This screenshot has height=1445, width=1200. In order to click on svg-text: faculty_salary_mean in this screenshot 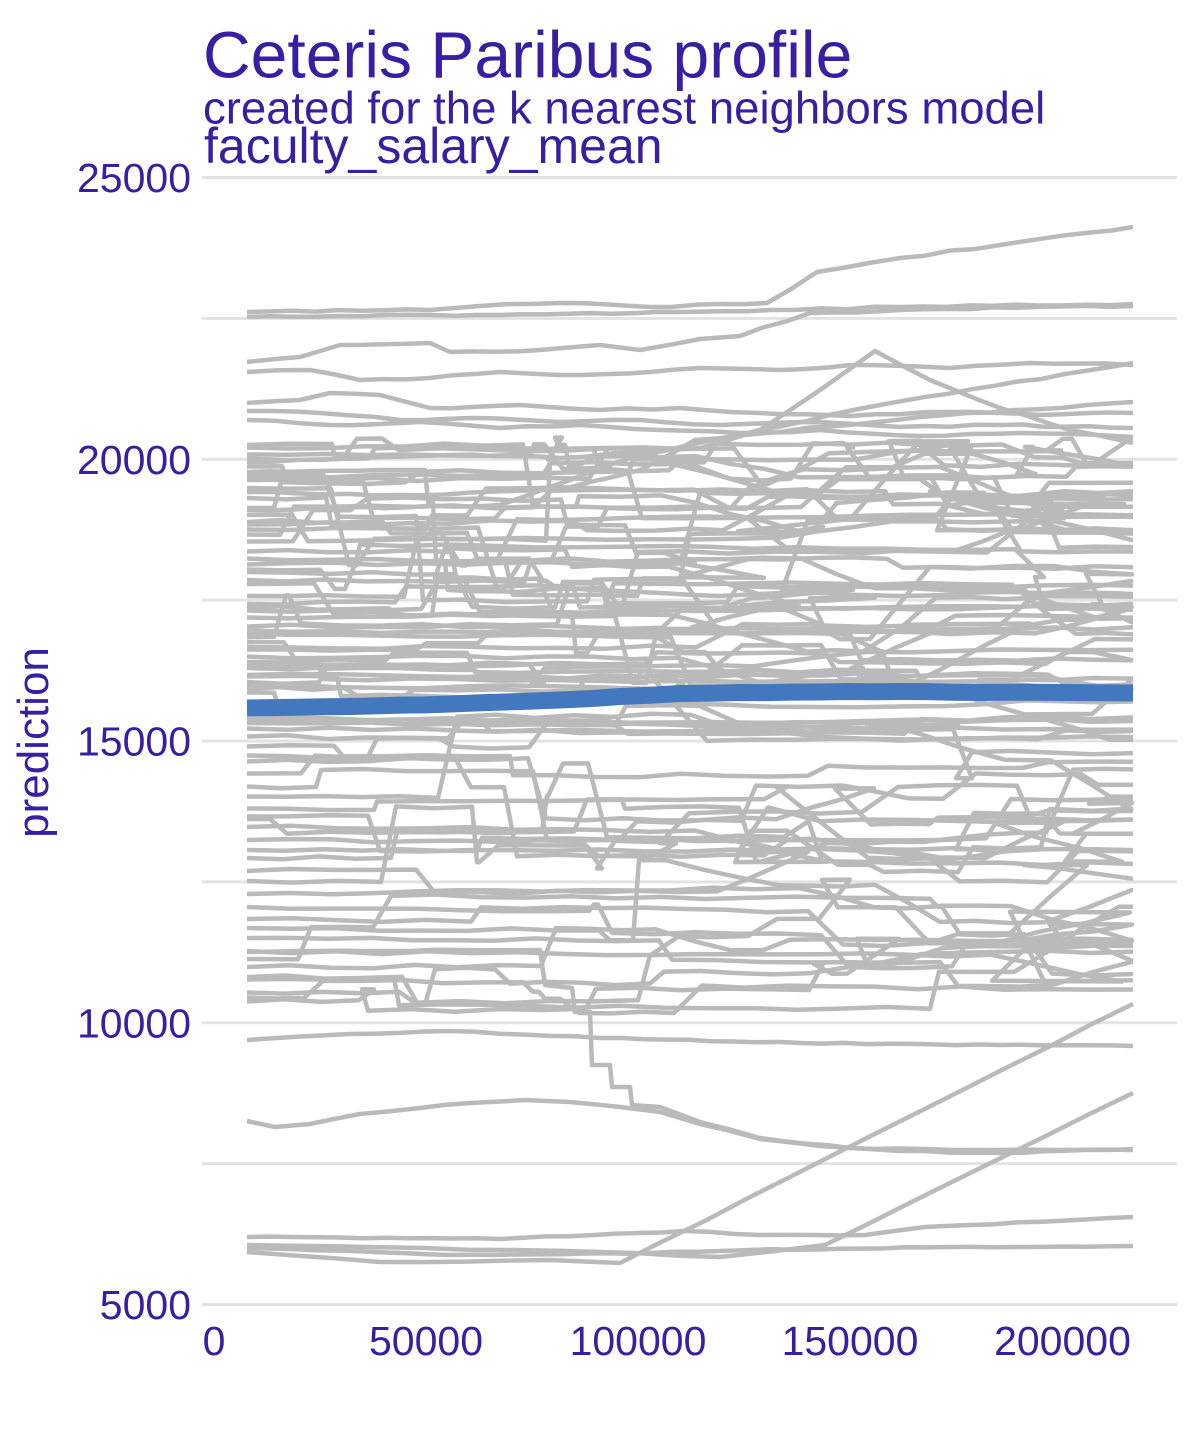, I will do `click(433, 146)`.